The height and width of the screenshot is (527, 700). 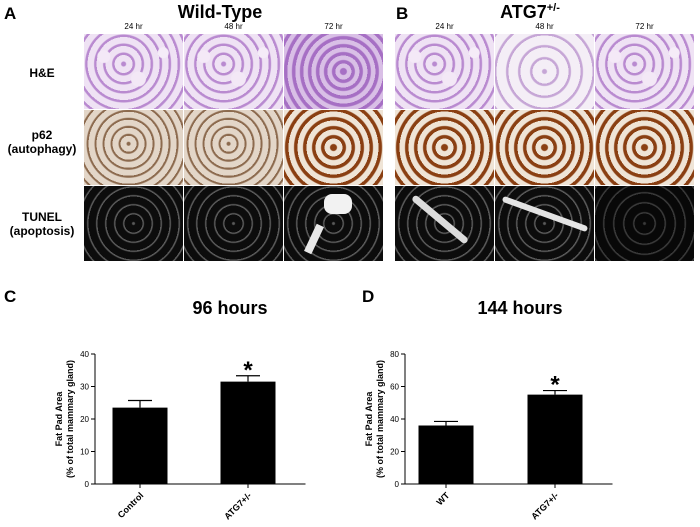 I want to click on row-label-tunel-line2: (apoptosis), so click(x=42, y=231).